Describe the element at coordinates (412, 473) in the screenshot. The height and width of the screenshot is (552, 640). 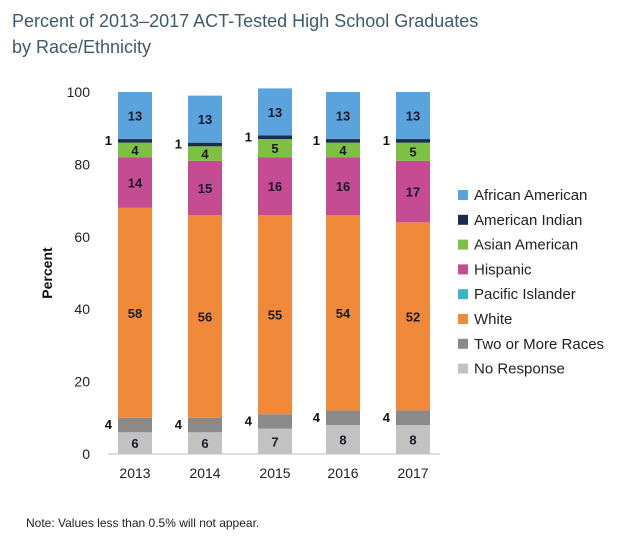
I see `x-tick-label: 2017` at that location.